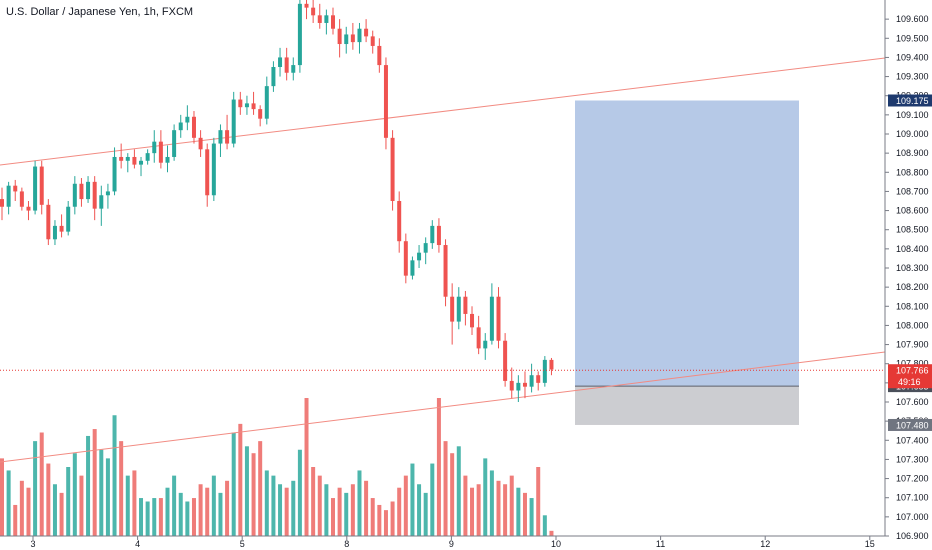  What do you see at coordinates (346, 544) in the screenshot?
I see `time-tick-label: 8` at bounding box center [346, 544].